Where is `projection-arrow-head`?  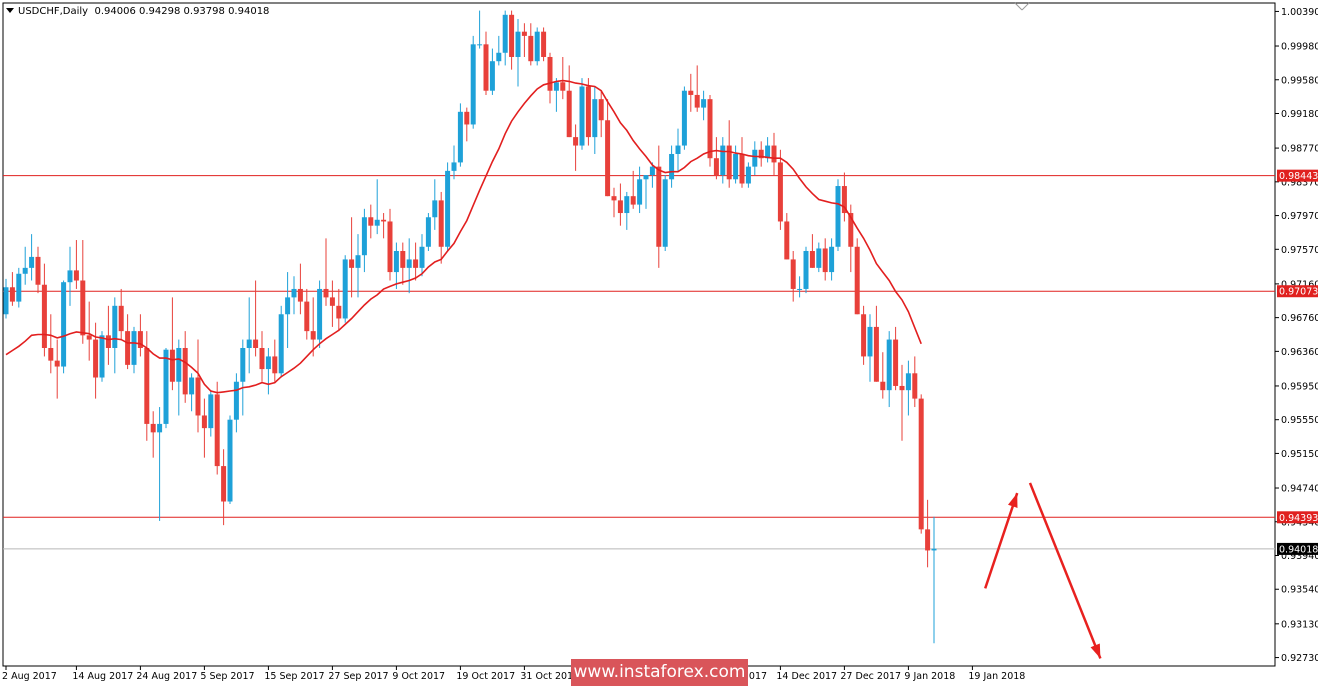
projection-arrow-head is located at coordinates (1095, 651).